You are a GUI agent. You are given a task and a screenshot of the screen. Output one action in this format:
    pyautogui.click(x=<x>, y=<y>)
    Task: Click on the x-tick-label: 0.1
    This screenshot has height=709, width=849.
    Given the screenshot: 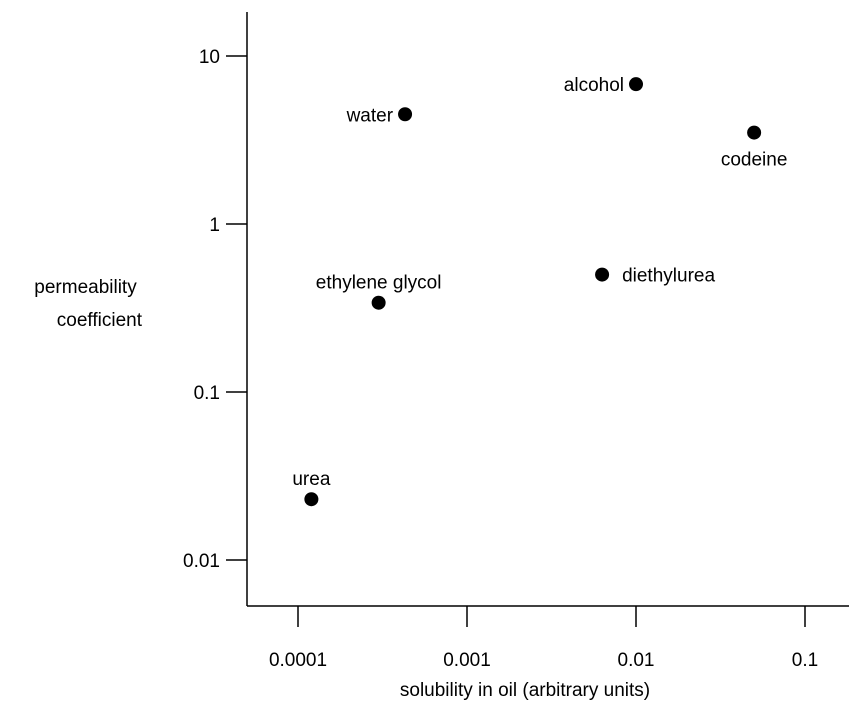 What is the action you would take?
    pyautogui.click(x=805, y=660)
    